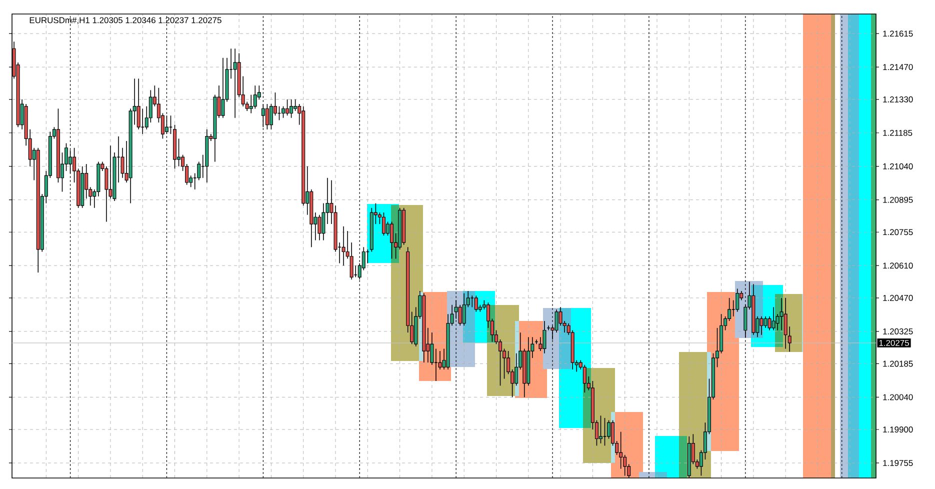  I want to click on y-tick-label: 1.21470, so click(898, 67).